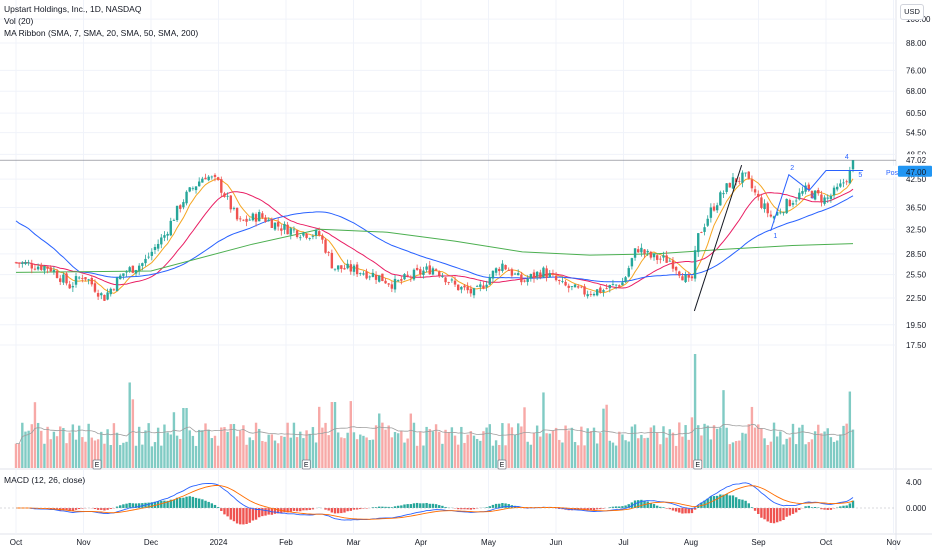 This screenshot has width=932, height=550. What do you see at coordinates (796, 233) in the screenshot?
I see `wave-annotations: 1 2 3 4 5 Post` at bounding box center [796, 233].